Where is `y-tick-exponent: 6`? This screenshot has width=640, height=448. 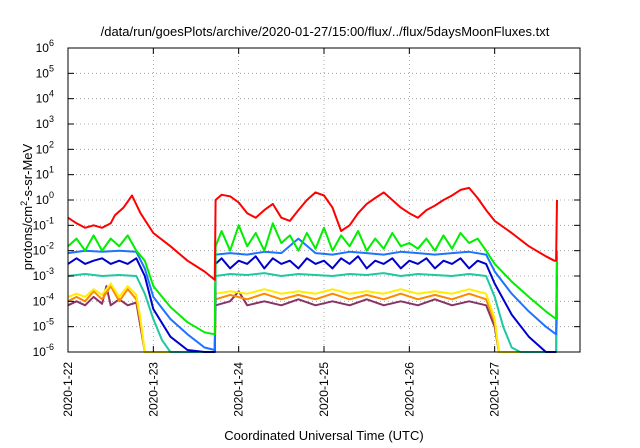 y-tick-exponent: 6 is located at coordinates (51, 43).